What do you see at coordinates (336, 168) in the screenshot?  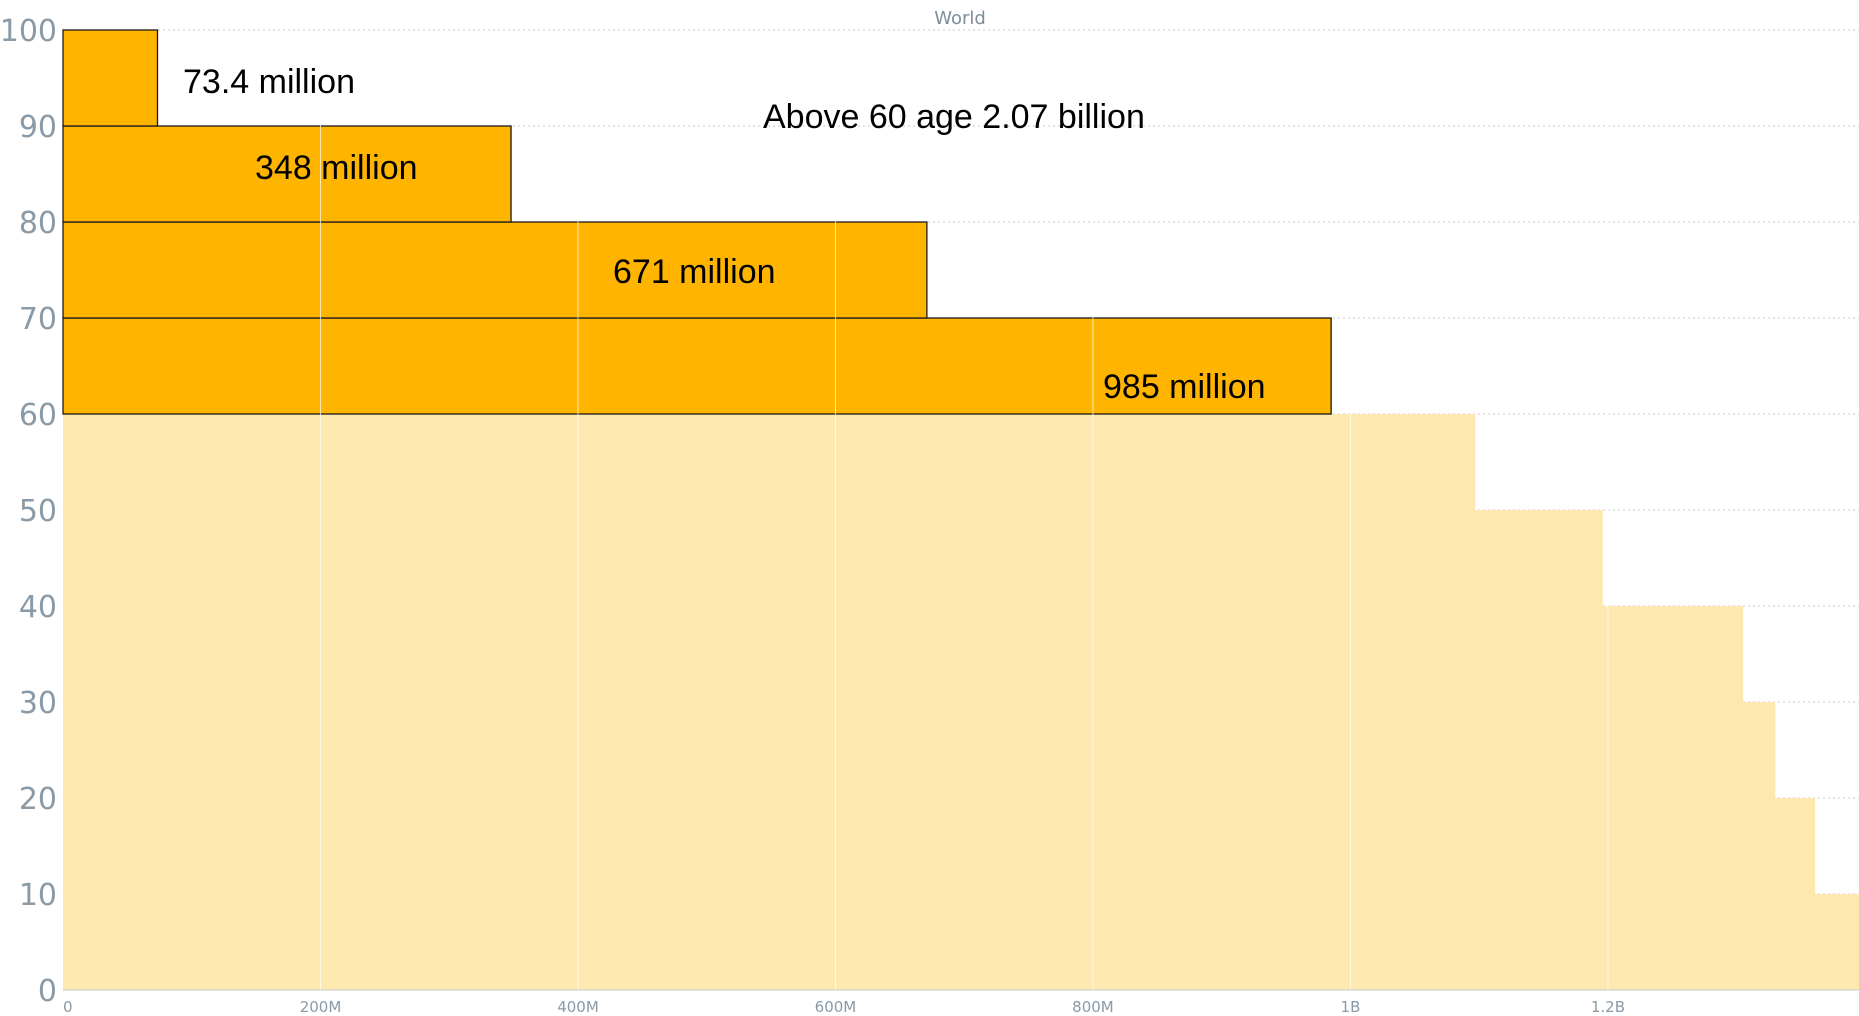 I see `bar-value-label: 348 million` at bounding box center [336, 168].